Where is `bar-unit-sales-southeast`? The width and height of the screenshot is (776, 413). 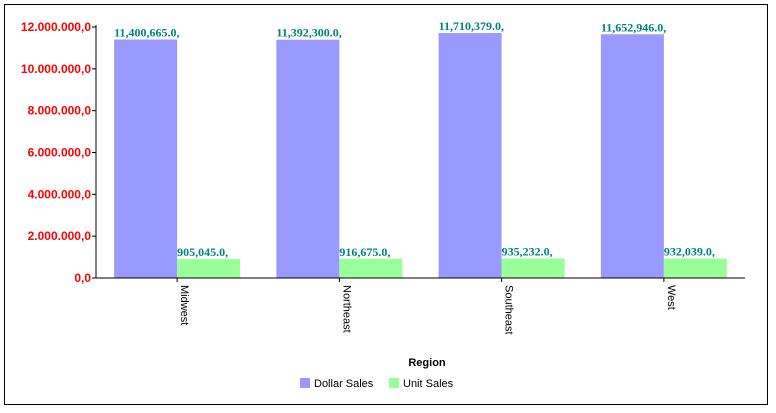 bar-unit-sales-southeast is located at coordinates (533, 268).